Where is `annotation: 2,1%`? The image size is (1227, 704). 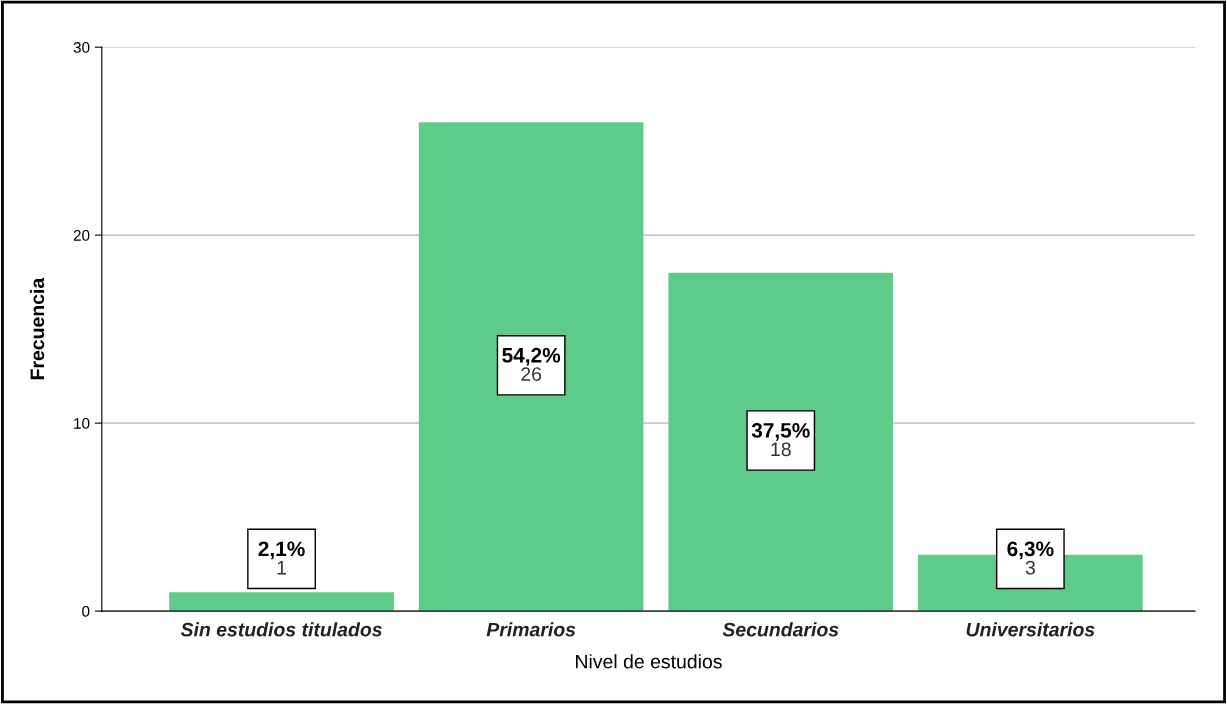 annotation: 2,1% is located at coordinates (281, 550).